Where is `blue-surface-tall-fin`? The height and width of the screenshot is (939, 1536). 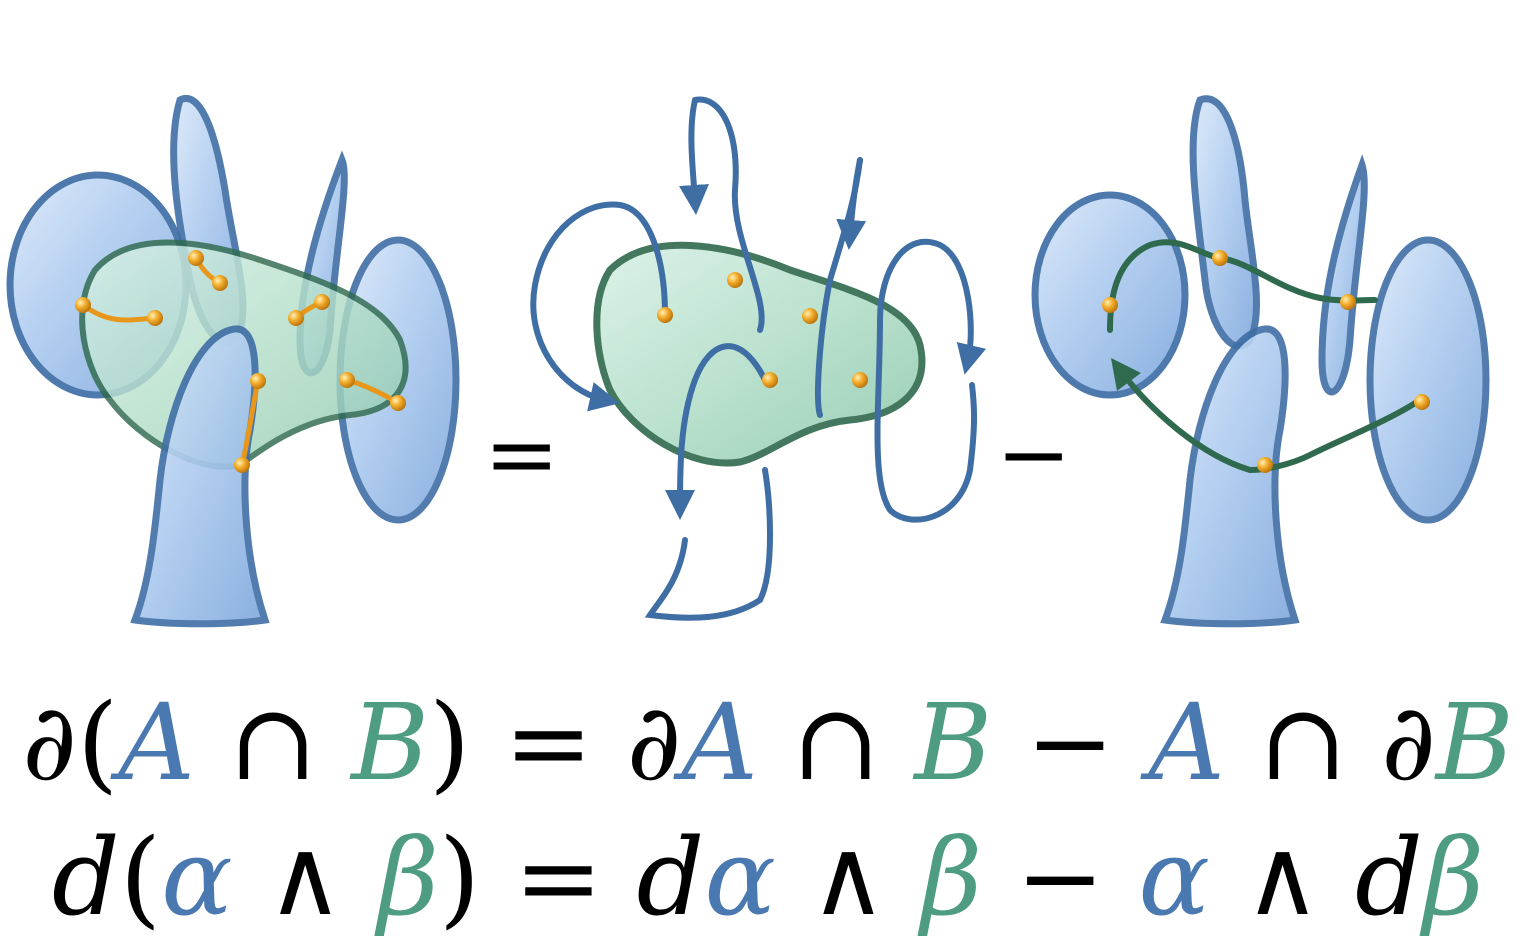
blue-surface-tall-fin is located at coordinates (1224, 222).